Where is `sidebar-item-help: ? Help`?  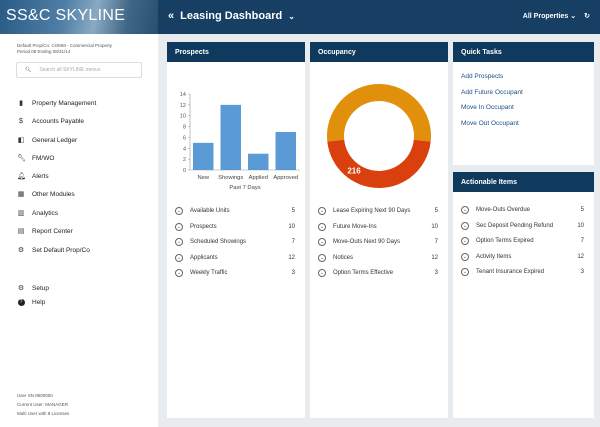
sidebar-item-help: ? Help is located at coordinates (31, 302).